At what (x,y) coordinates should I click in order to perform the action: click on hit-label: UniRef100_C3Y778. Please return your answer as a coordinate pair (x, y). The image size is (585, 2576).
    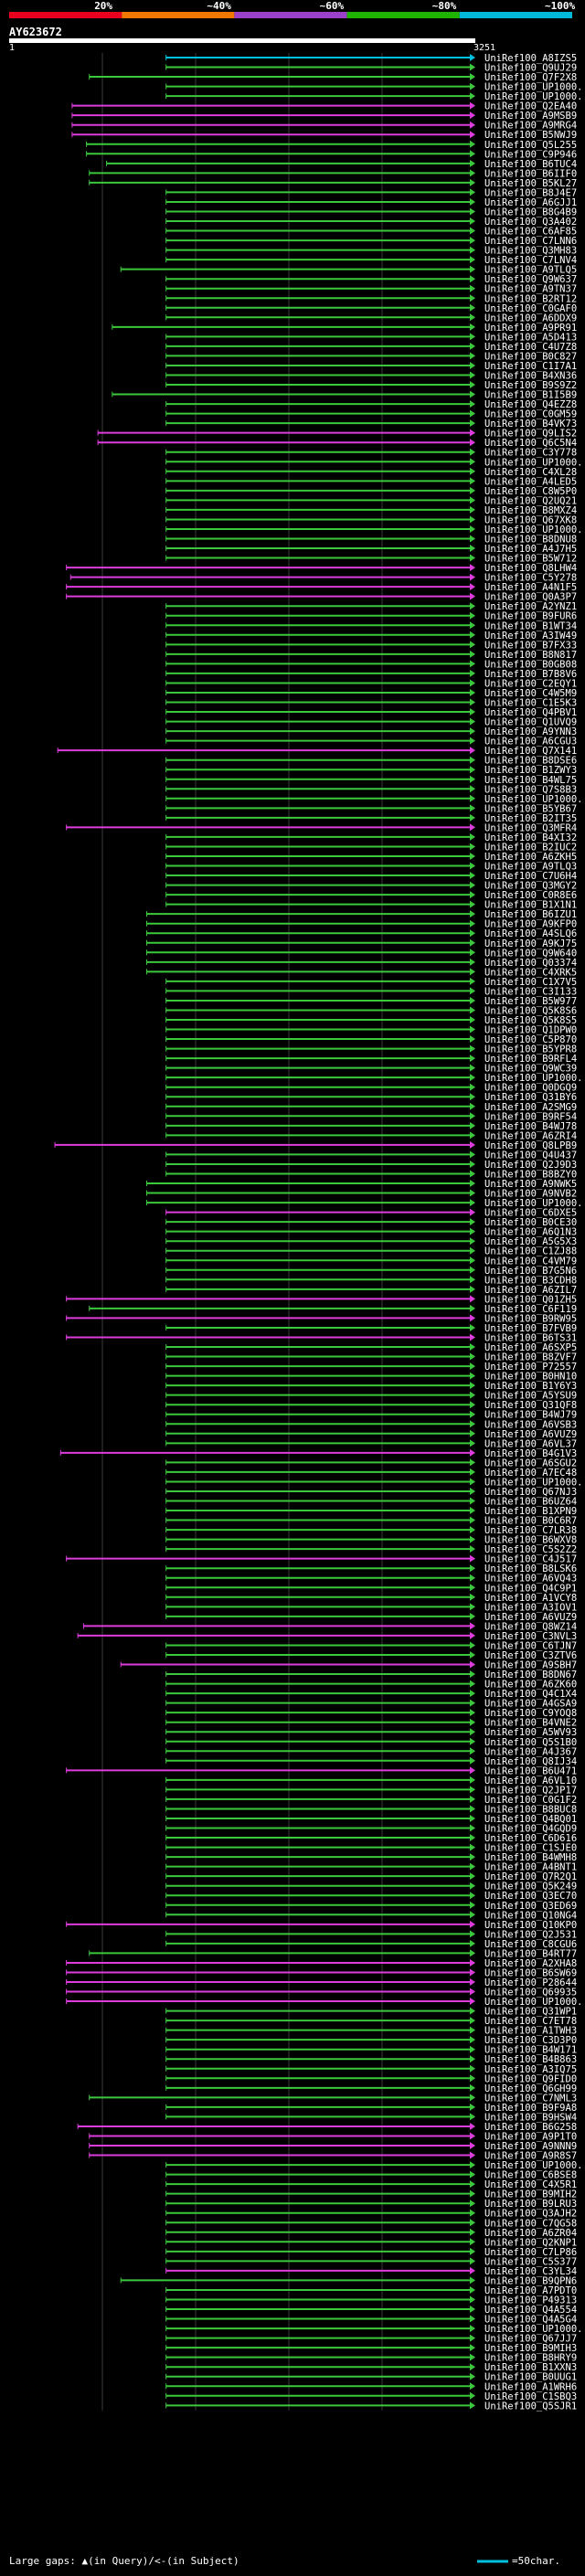
    Looking at the image, I should click on (531, 453).